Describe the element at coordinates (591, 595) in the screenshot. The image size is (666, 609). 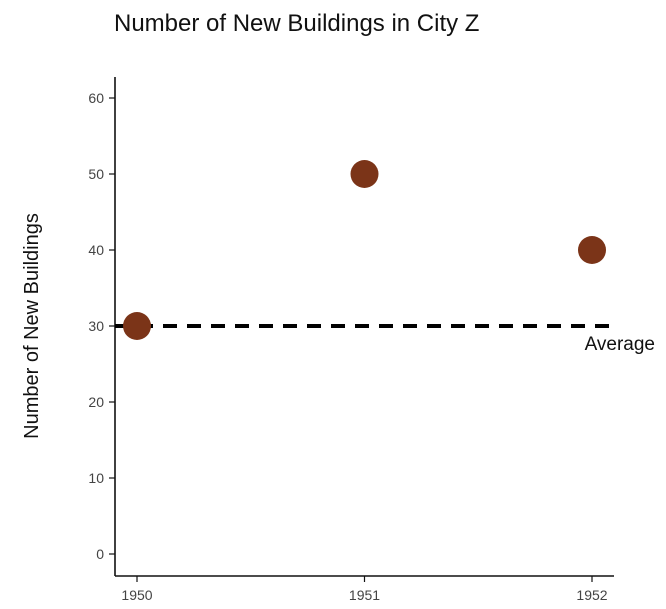
I see `x-tick-label: 1952` at that location.